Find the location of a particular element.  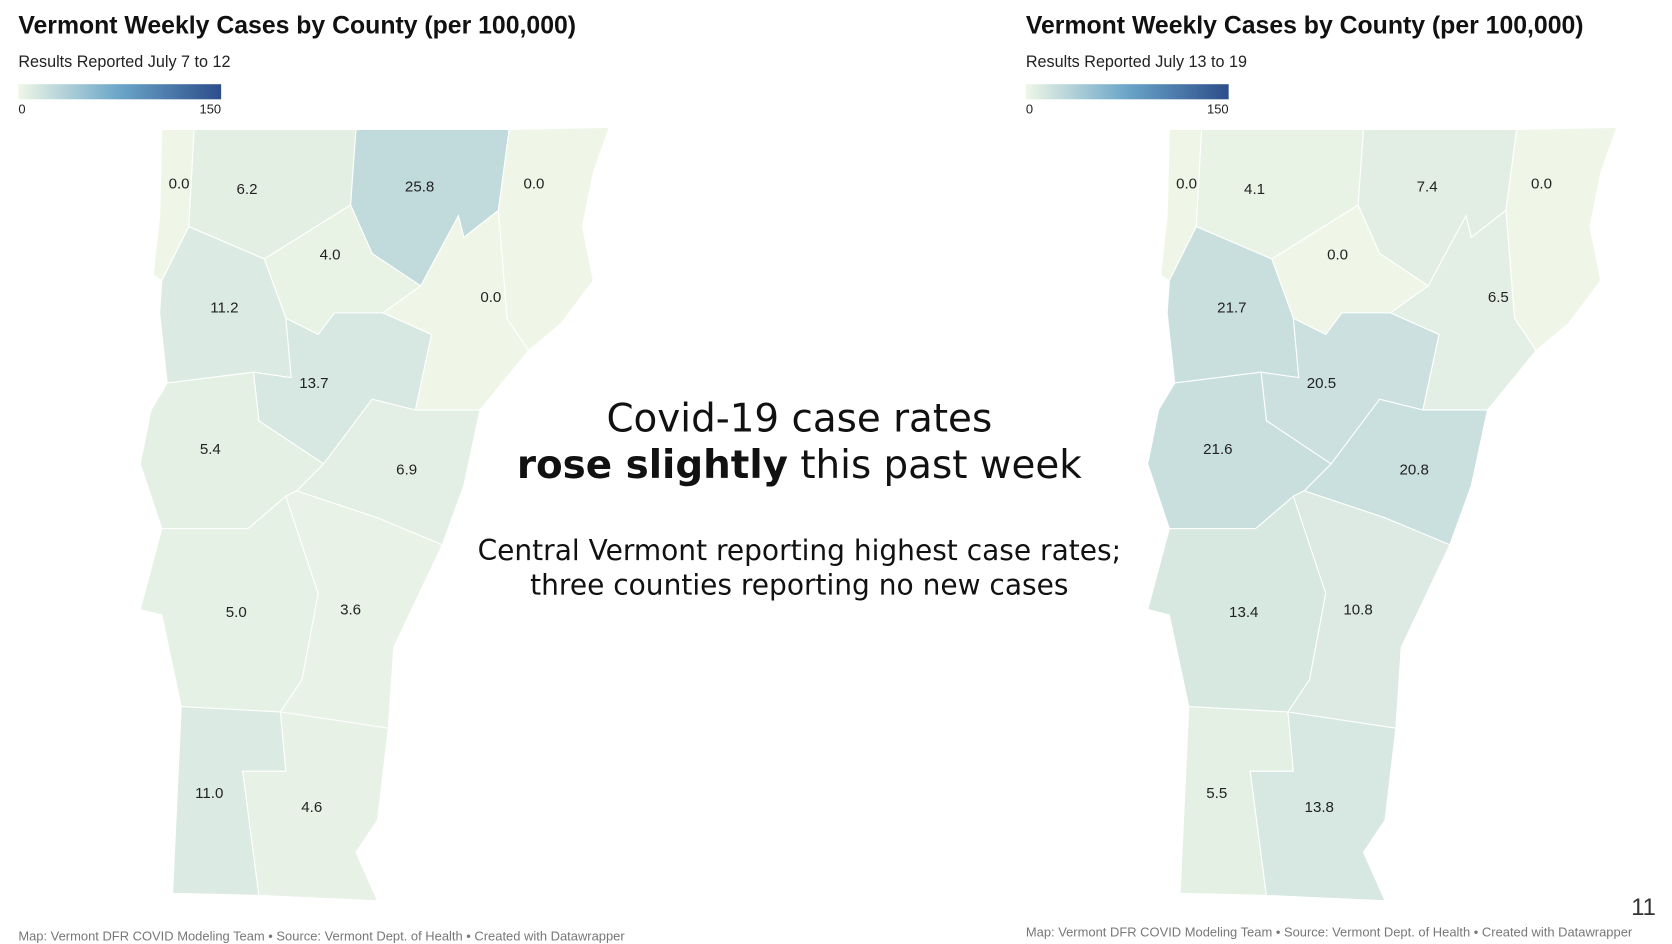

headline-bold: rose slightly is located at coordinates (652, 465).